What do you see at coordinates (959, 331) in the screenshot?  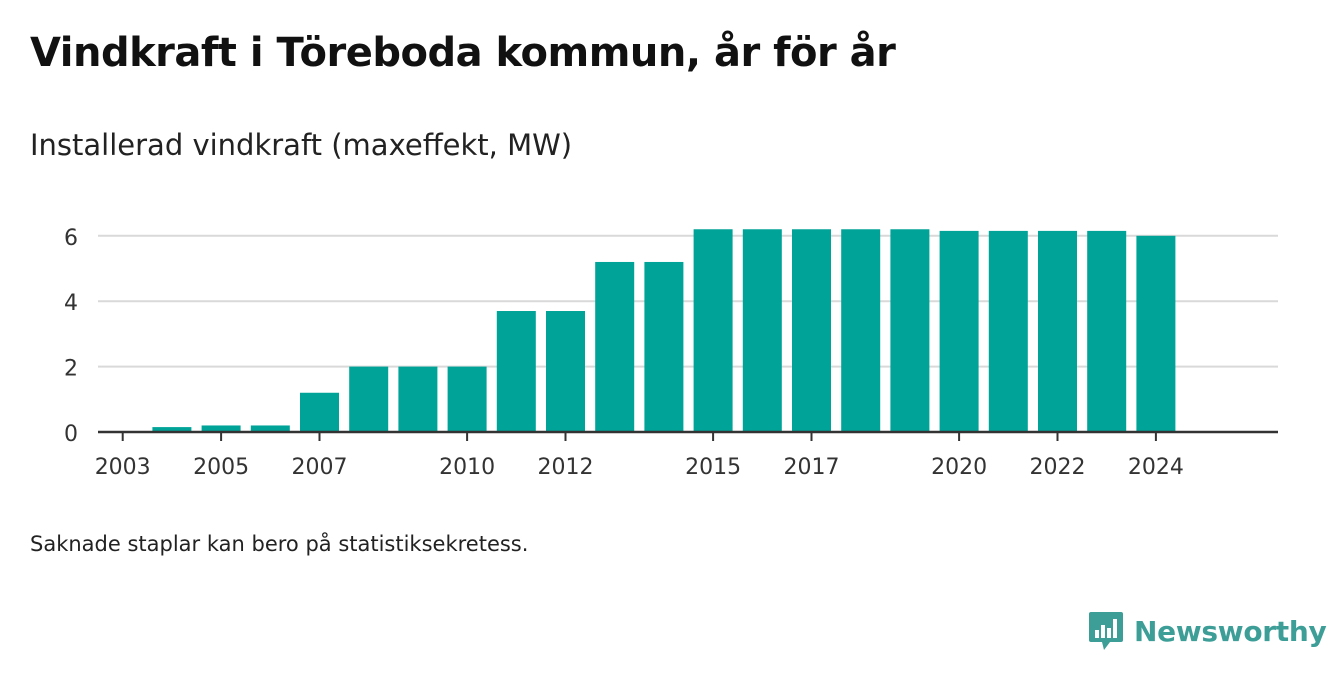 I see `bar-2020` at bounding box center [959, 331].